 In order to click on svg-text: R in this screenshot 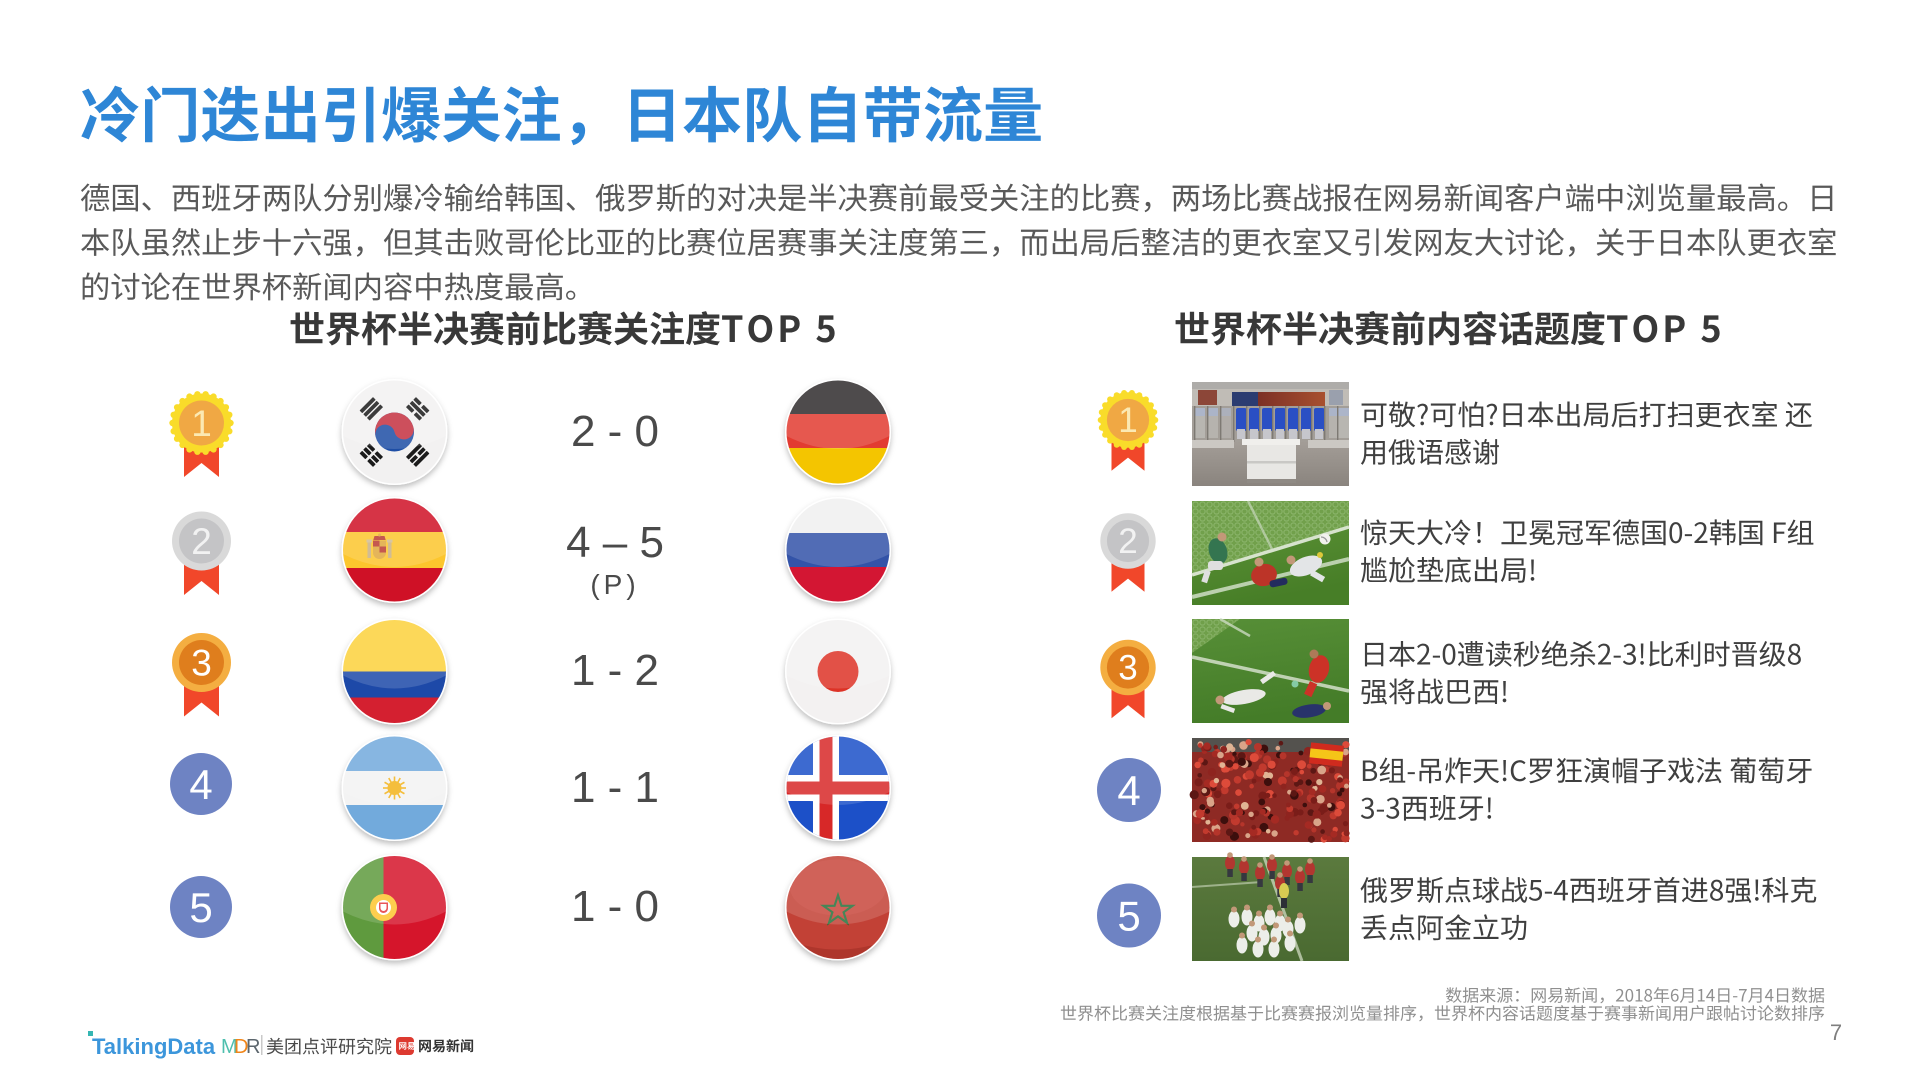, I will do `click(253, 1047)`.